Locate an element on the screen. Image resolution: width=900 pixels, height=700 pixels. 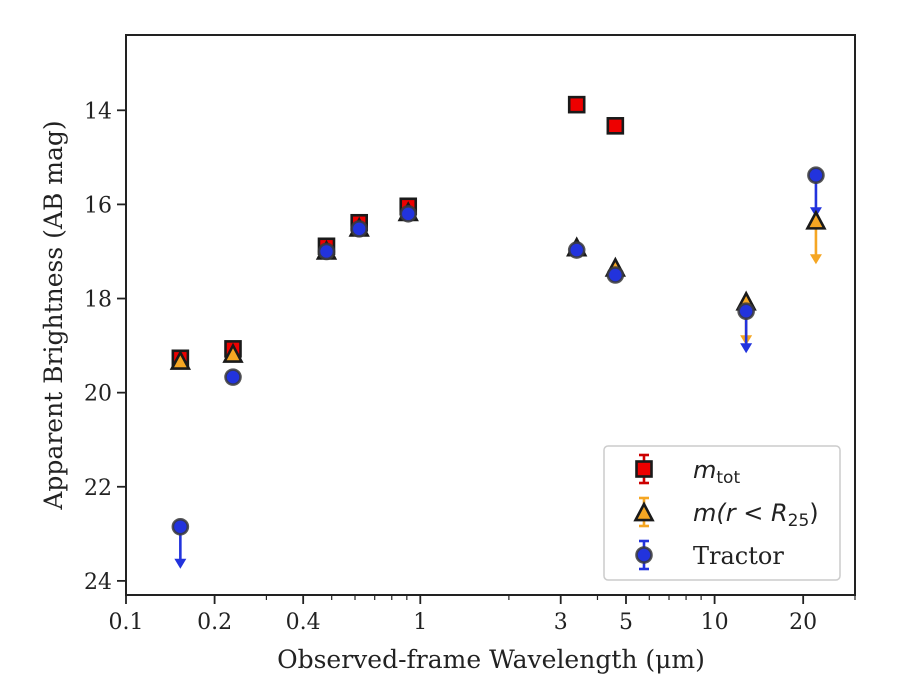
x-tick-label: 10 is located at coordinates (715, 622).